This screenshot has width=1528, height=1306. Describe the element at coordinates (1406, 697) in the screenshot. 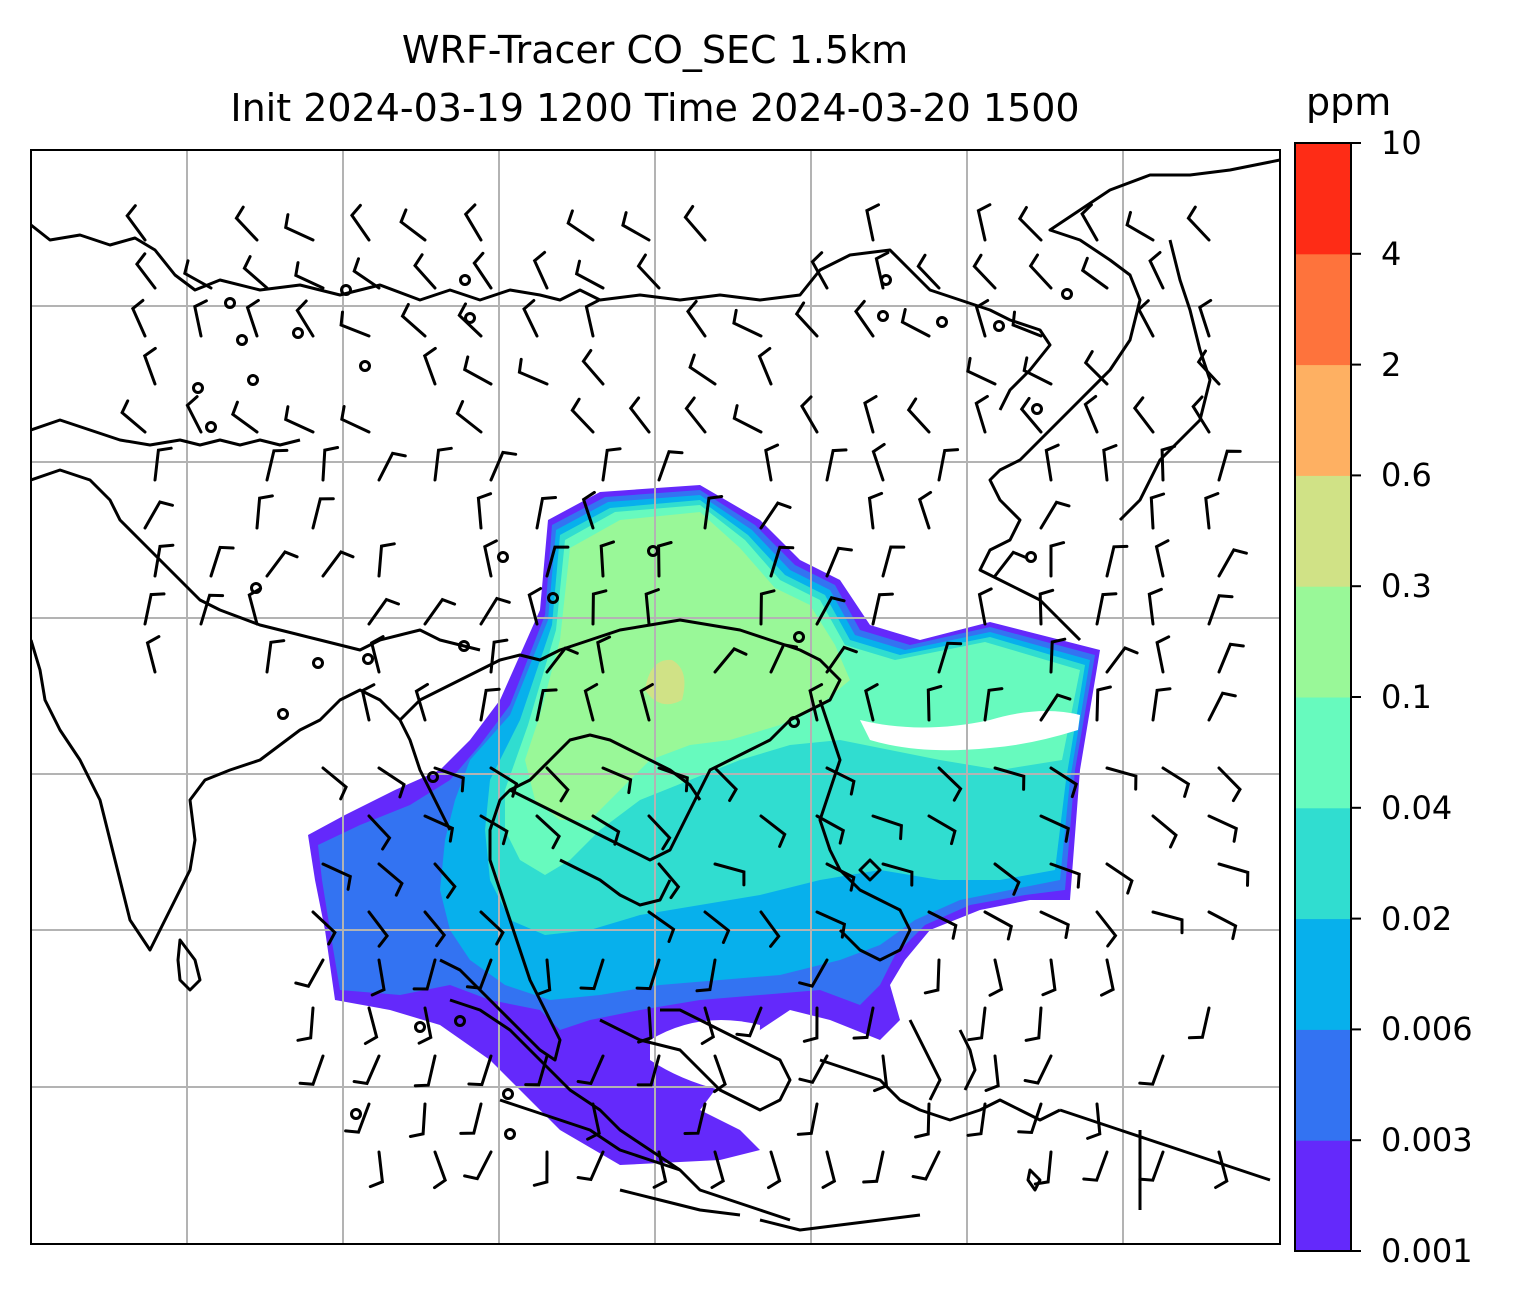

I see `colorbar-tick-label: 0.1` at that location.